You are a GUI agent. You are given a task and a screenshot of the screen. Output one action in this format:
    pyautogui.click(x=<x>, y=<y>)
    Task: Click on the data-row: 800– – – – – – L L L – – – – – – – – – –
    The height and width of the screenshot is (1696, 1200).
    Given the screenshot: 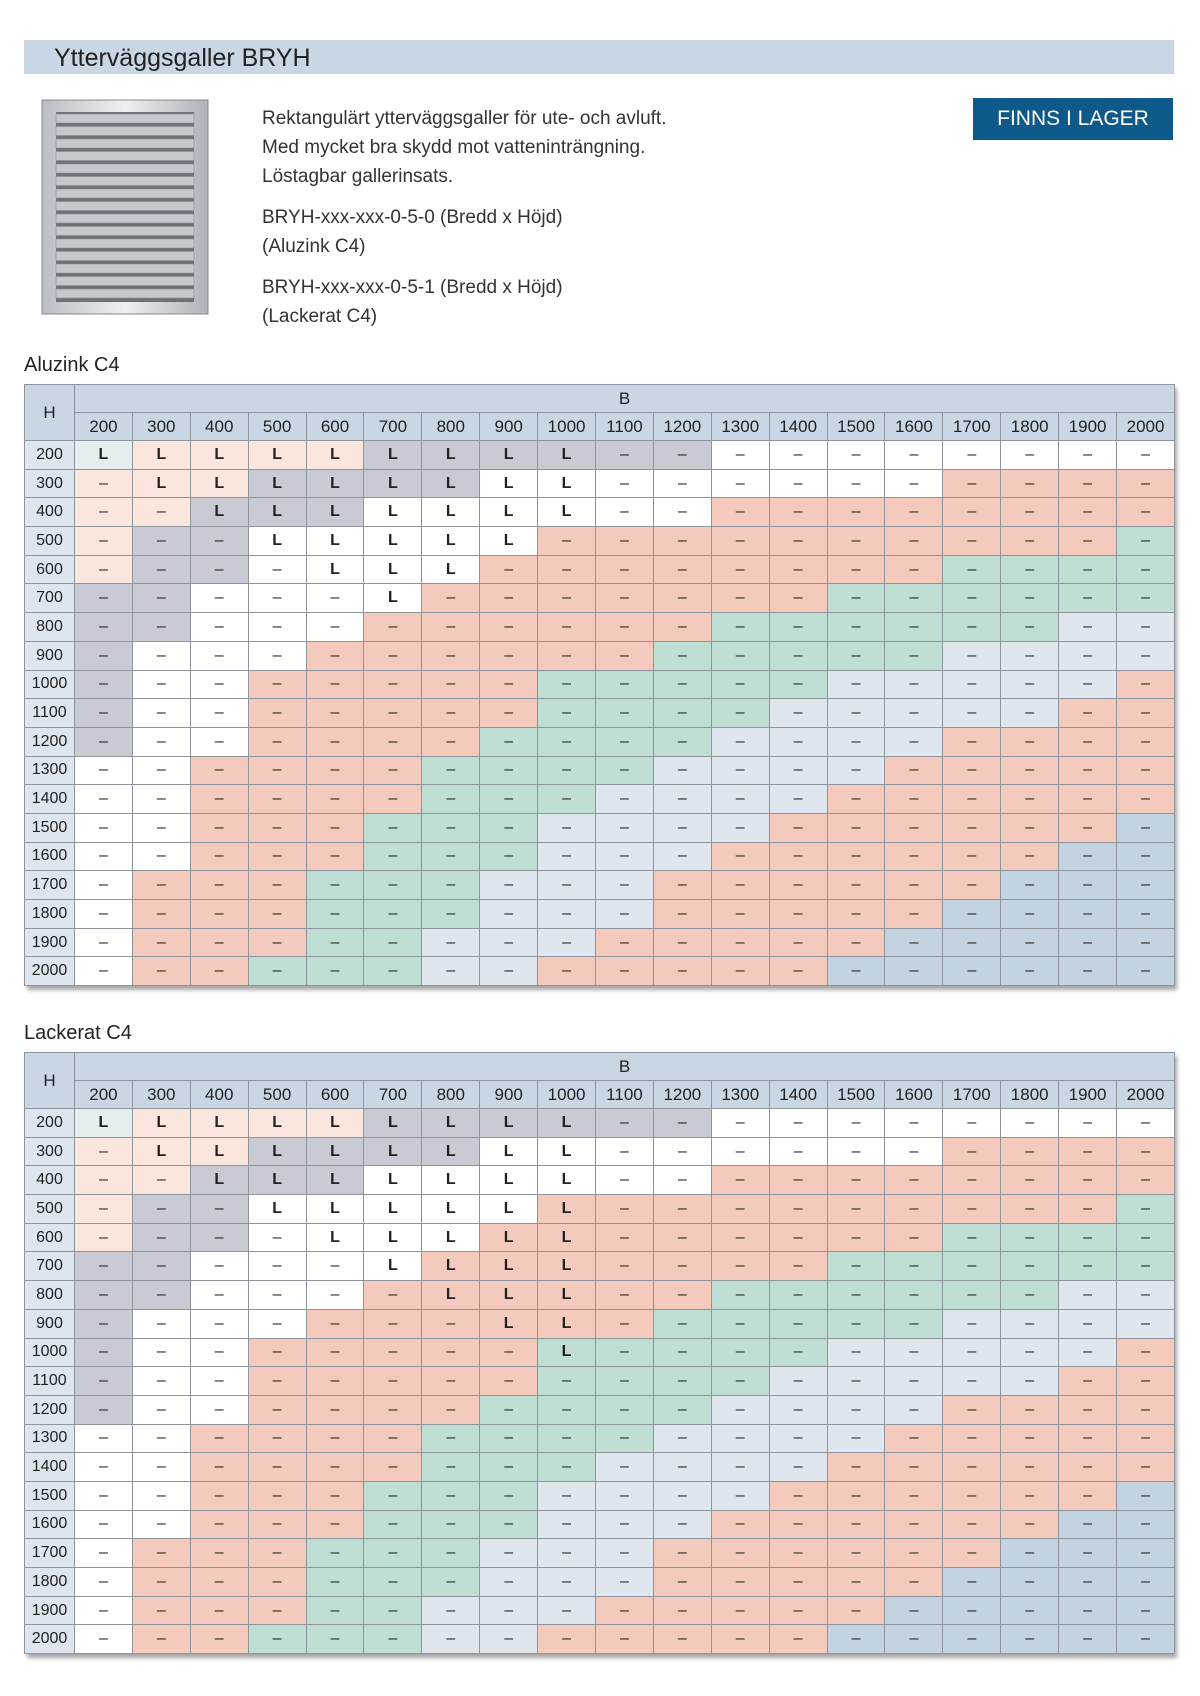 What is the action you would take?
    pyautogui.click(x=600, y=1295)
    